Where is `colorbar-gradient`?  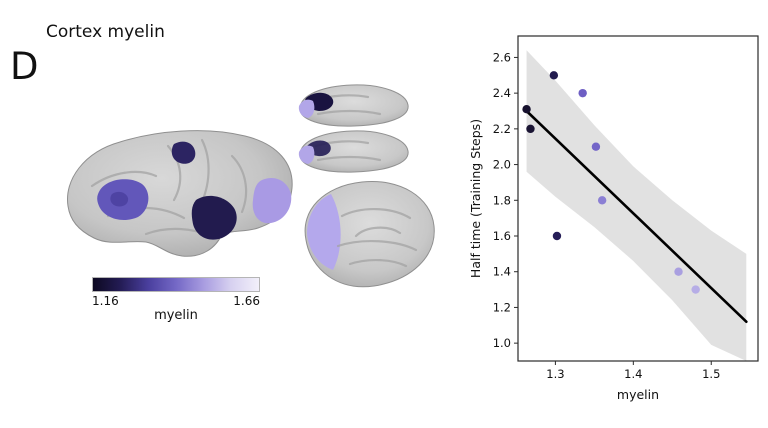 colorbar-gradient is located at coordinates (176, 284).